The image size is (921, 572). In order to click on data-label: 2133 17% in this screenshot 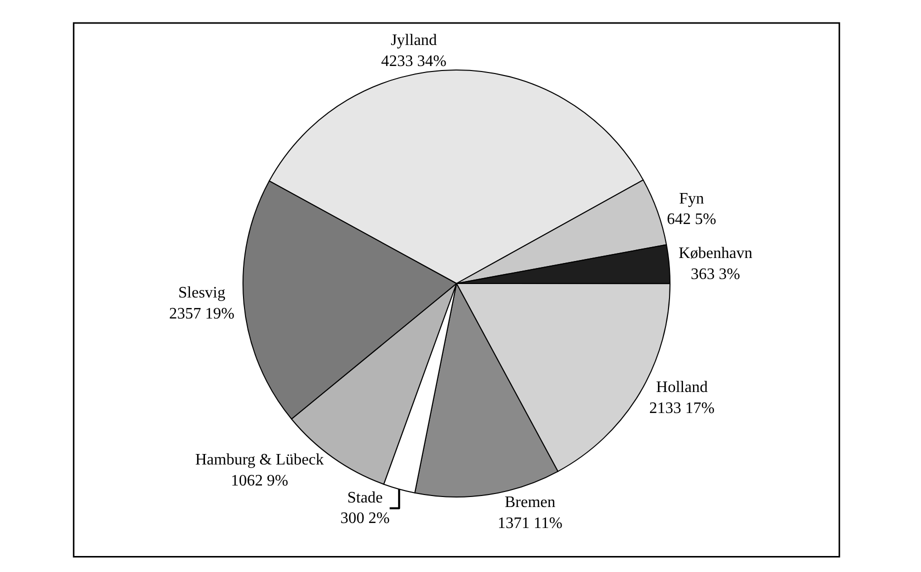, I will do `click(682, 408)`.